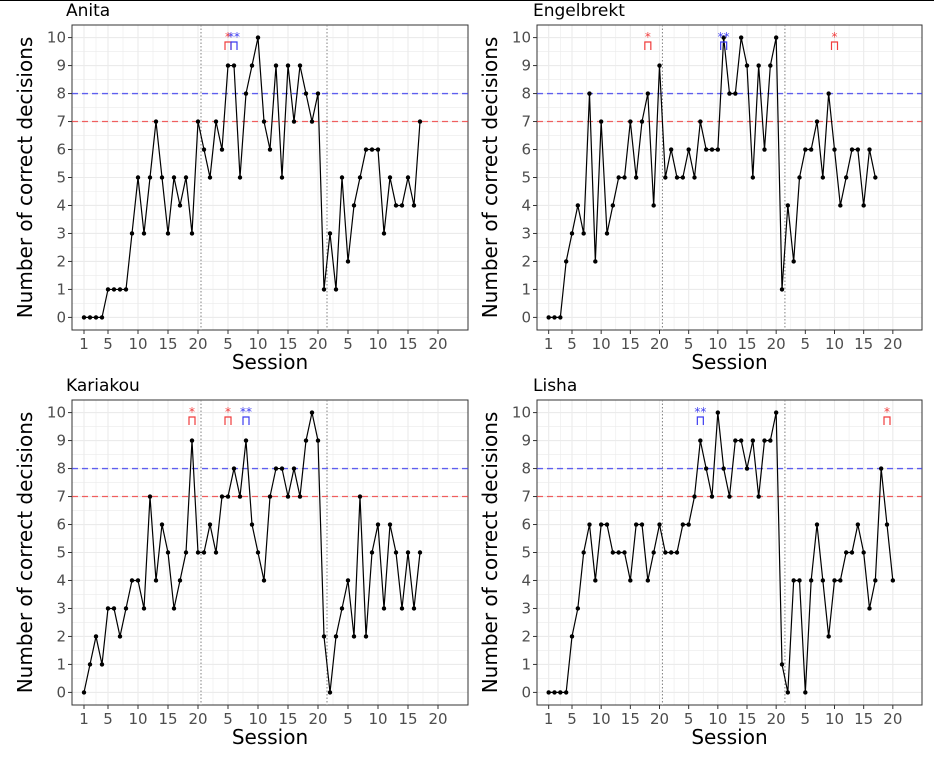 This screenshot has height=767, width=934. Describe the element at coordinates (88, 11) in the screenshot. I see `panel-title: Anita` at that location.